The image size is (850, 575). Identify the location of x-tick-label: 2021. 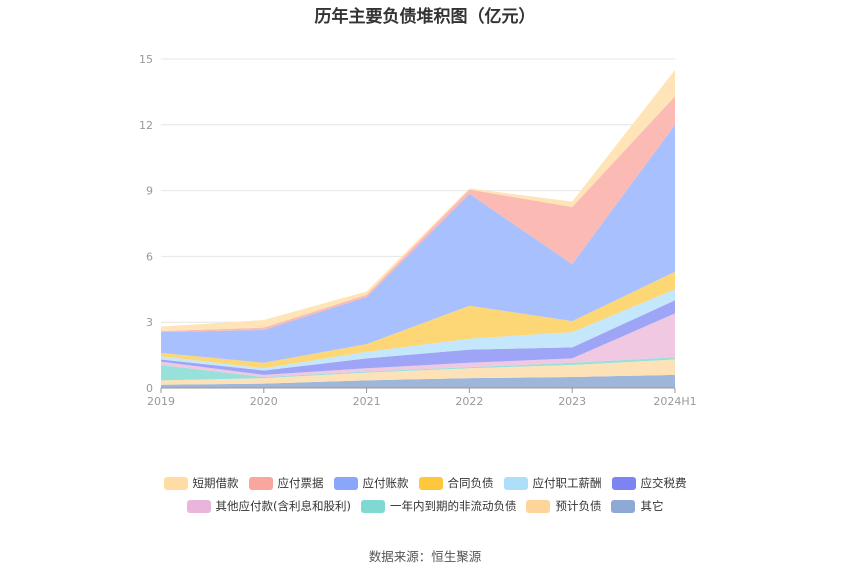
(367, 401).